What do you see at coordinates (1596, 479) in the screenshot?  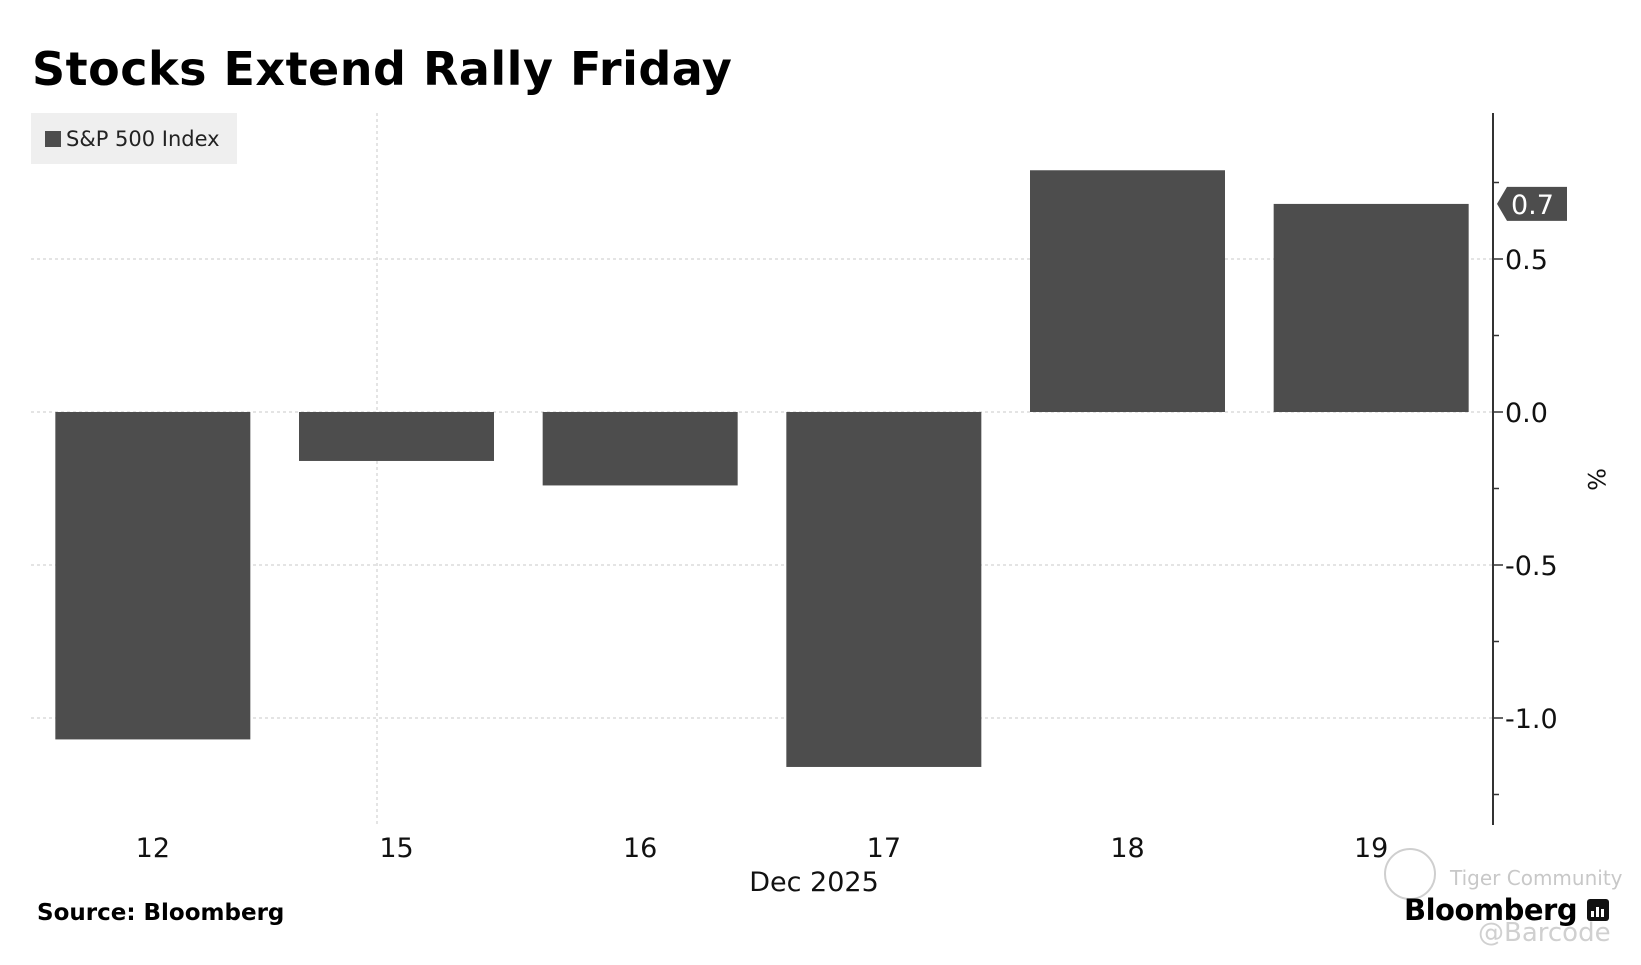 I see `y-axis-unit-label: %` at bounding box center [1596, 479].